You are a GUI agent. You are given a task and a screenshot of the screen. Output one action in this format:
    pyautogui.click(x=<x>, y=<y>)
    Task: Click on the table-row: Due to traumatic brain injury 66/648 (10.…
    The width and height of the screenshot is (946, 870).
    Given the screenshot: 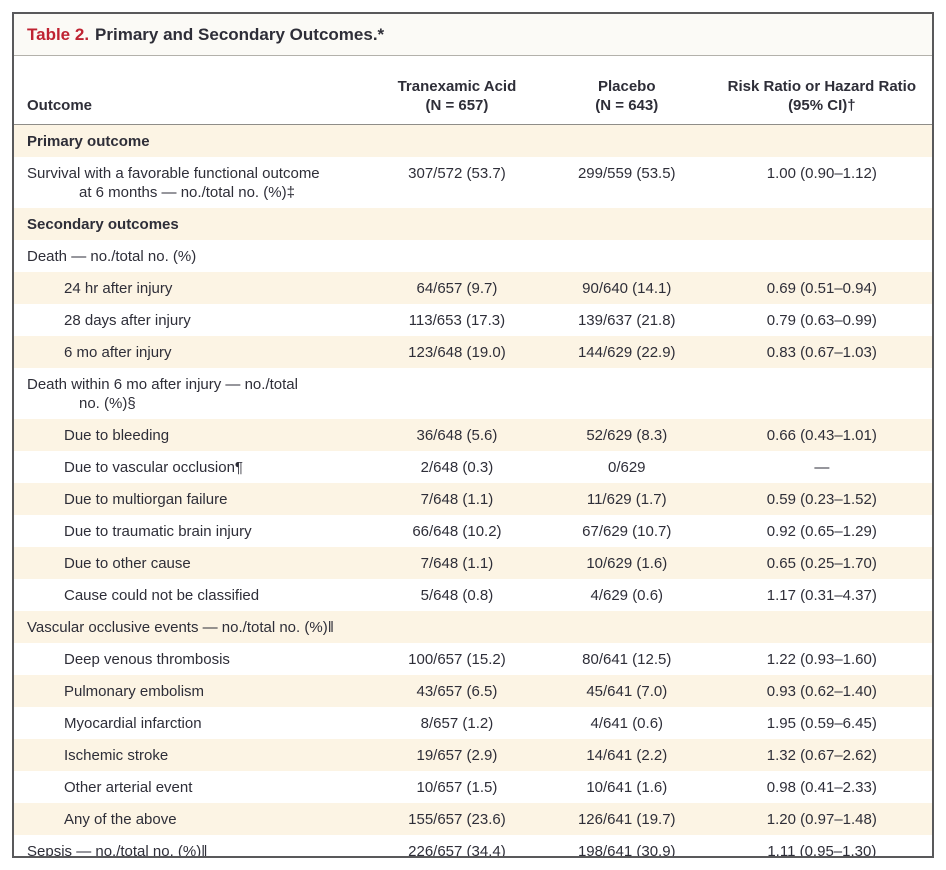 What is the action you would take?
    pyautogui.click(x=473, y=531)
    